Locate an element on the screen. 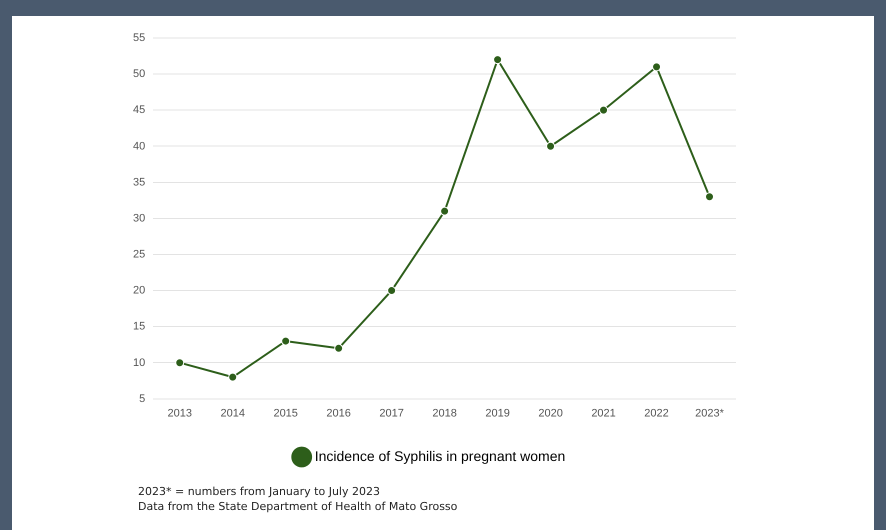  x-tick-label: 2023* is located at coordinates (710, 413).